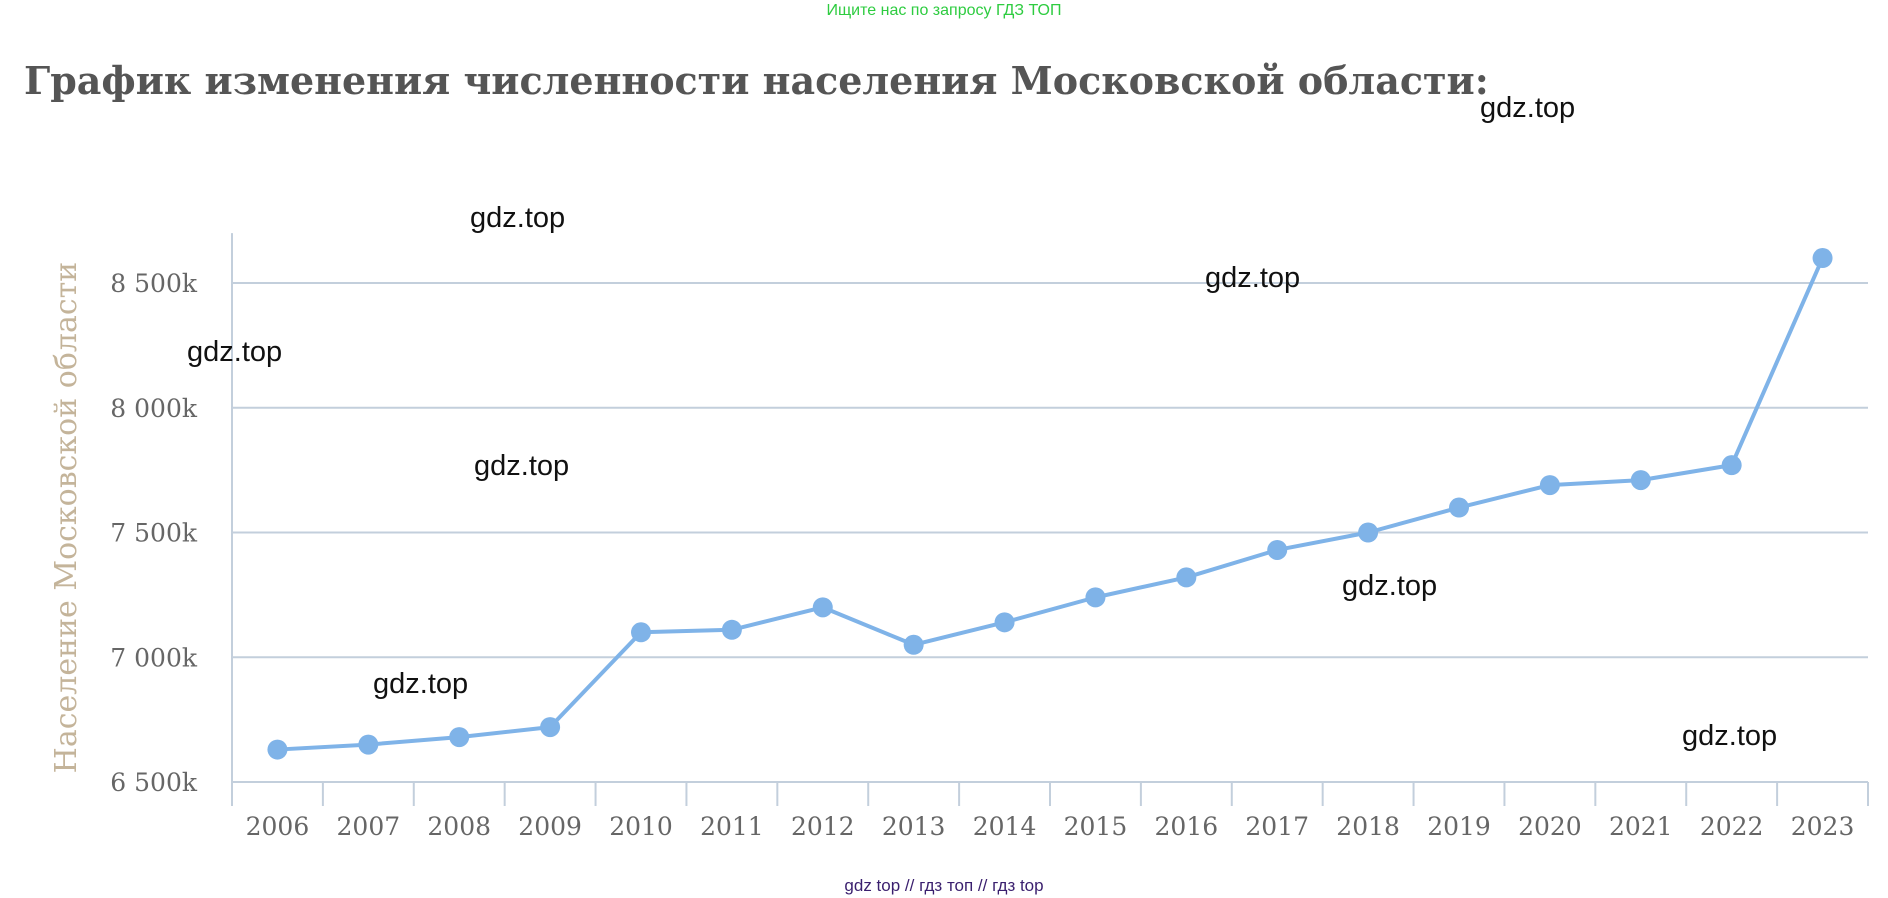 Image resolution: width=1888 pixels, height=898 pixels. Describe the element at coordinates (1096, 826) in the screenshot. I see `x-tick-label: 2015` at that location.